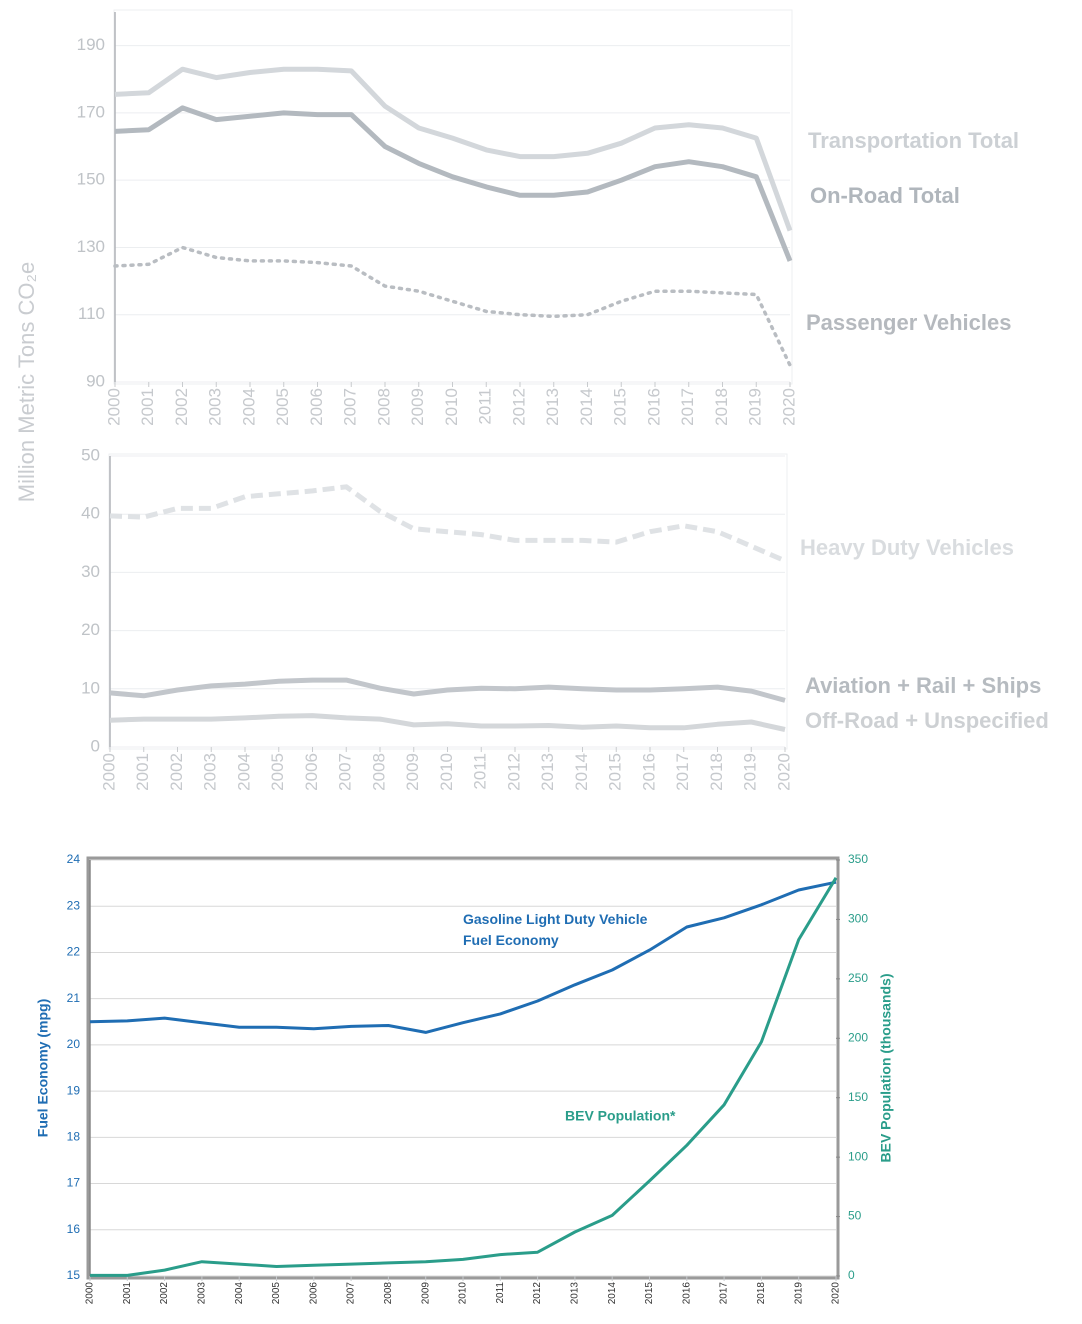 Image resolution: width=1082 pixels, height=1324 pixels. I want to click on series-label: Off-Road + Unspecified, so click(927, 720).